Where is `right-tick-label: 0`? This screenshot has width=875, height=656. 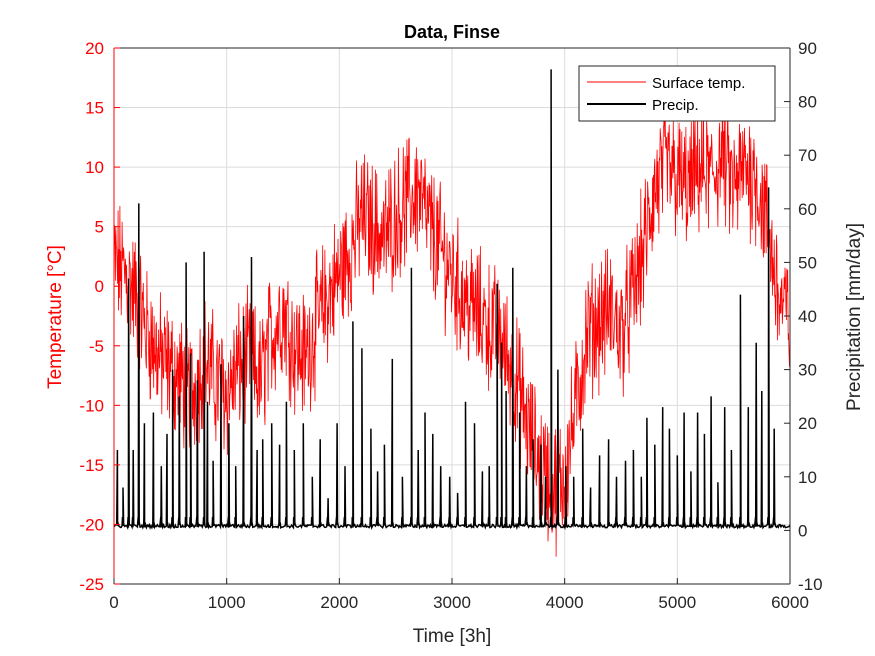
right-tick-label: 0 is located at coordinates (802, 530).